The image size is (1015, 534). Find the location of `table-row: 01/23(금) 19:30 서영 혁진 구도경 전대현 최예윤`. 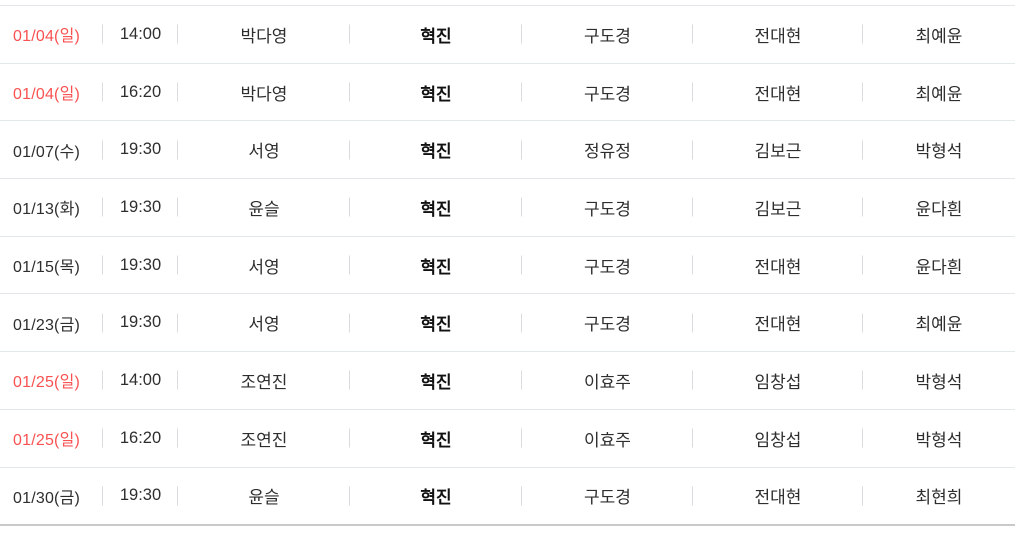

table-row: 01/23(금) 19:30 서영 혁진 구도경 전대현 최예윤 is located at coordinates (507, 323).